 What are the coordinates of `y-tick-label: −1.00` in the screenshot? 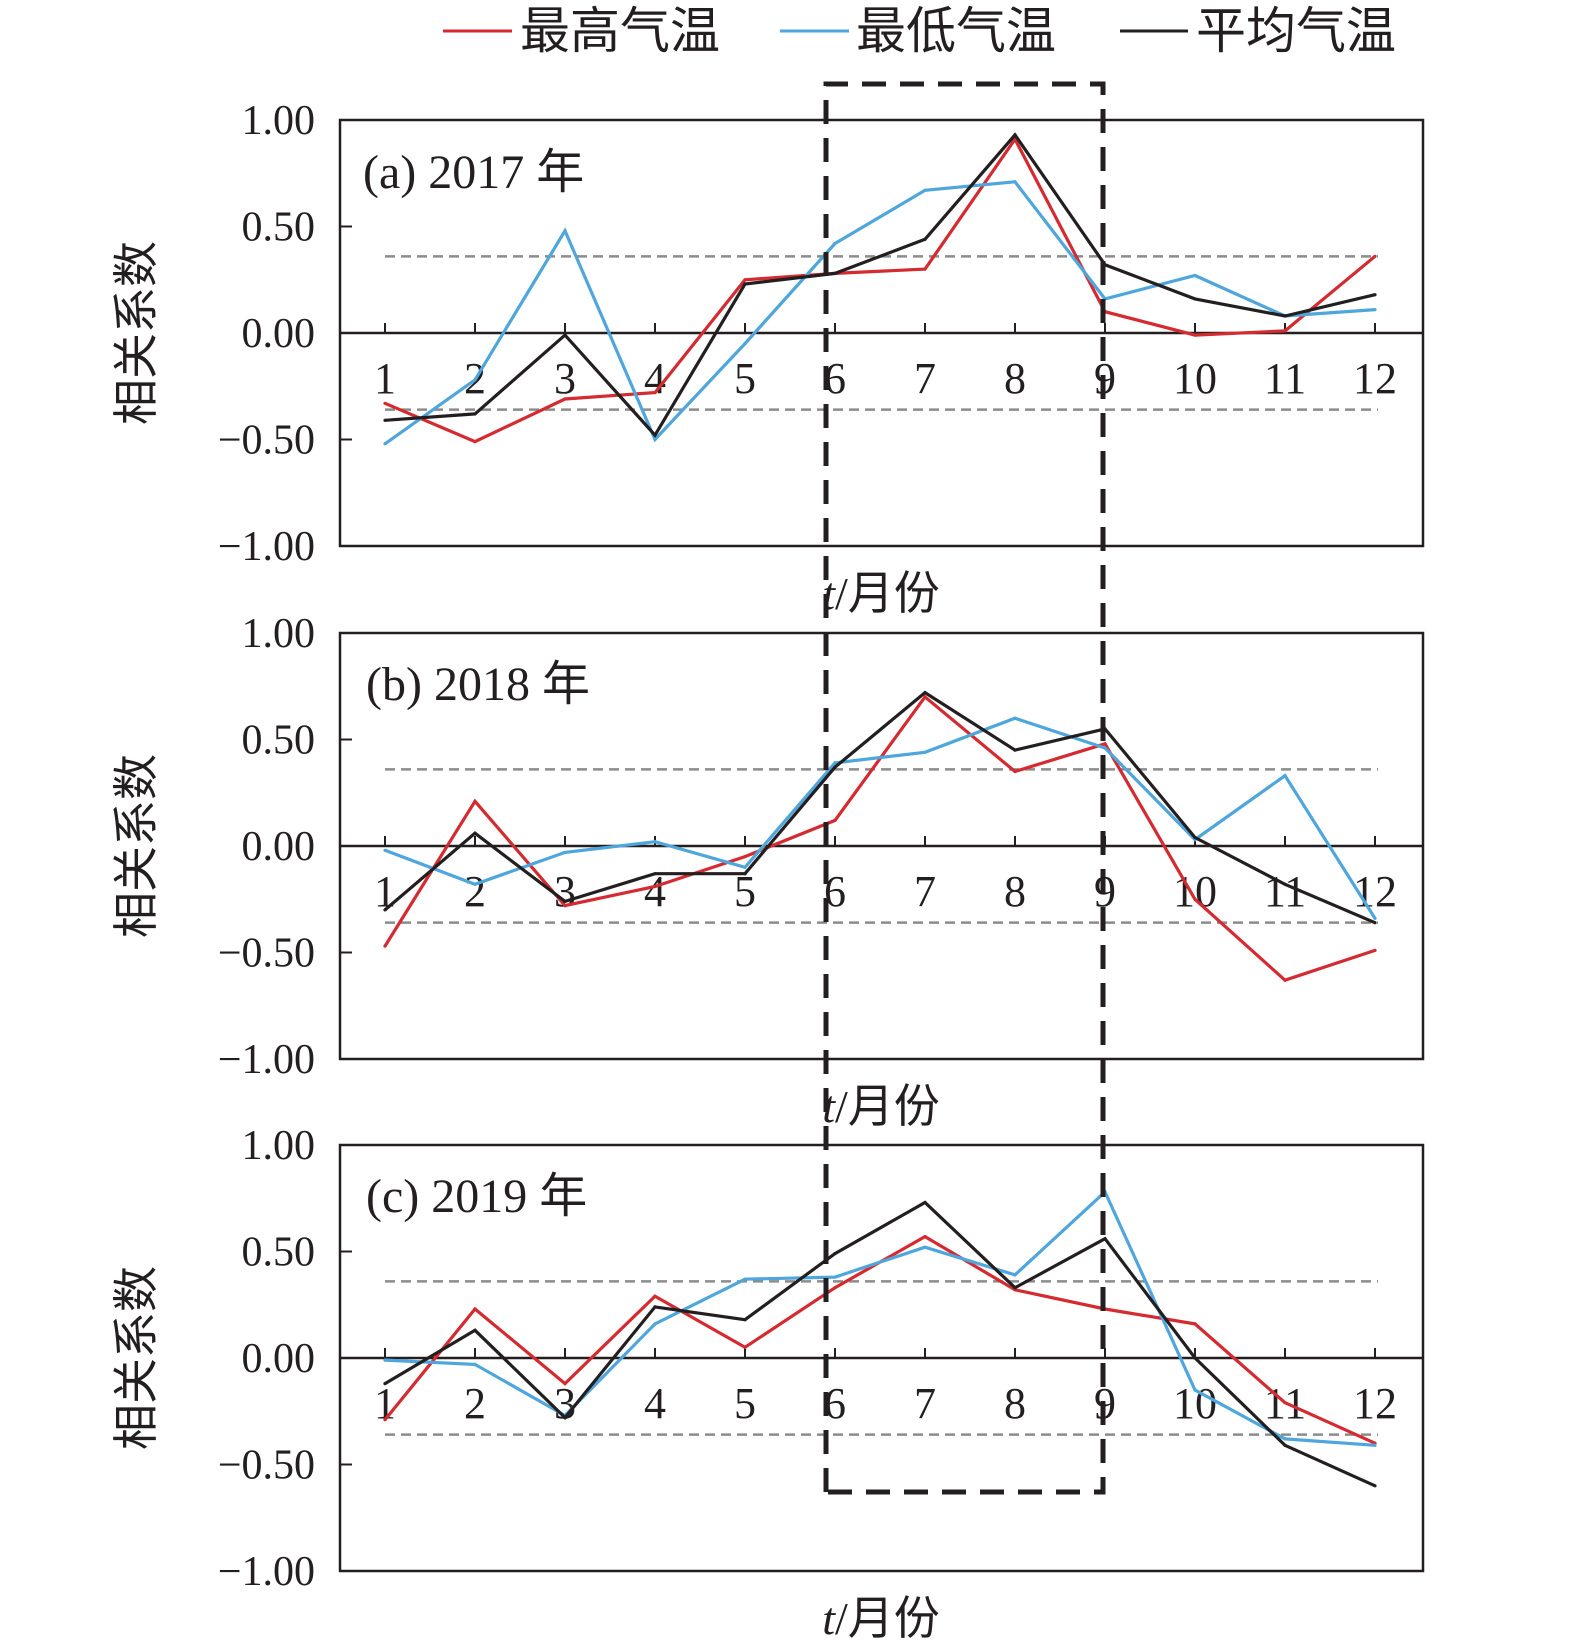 It's located at (266, 1572).